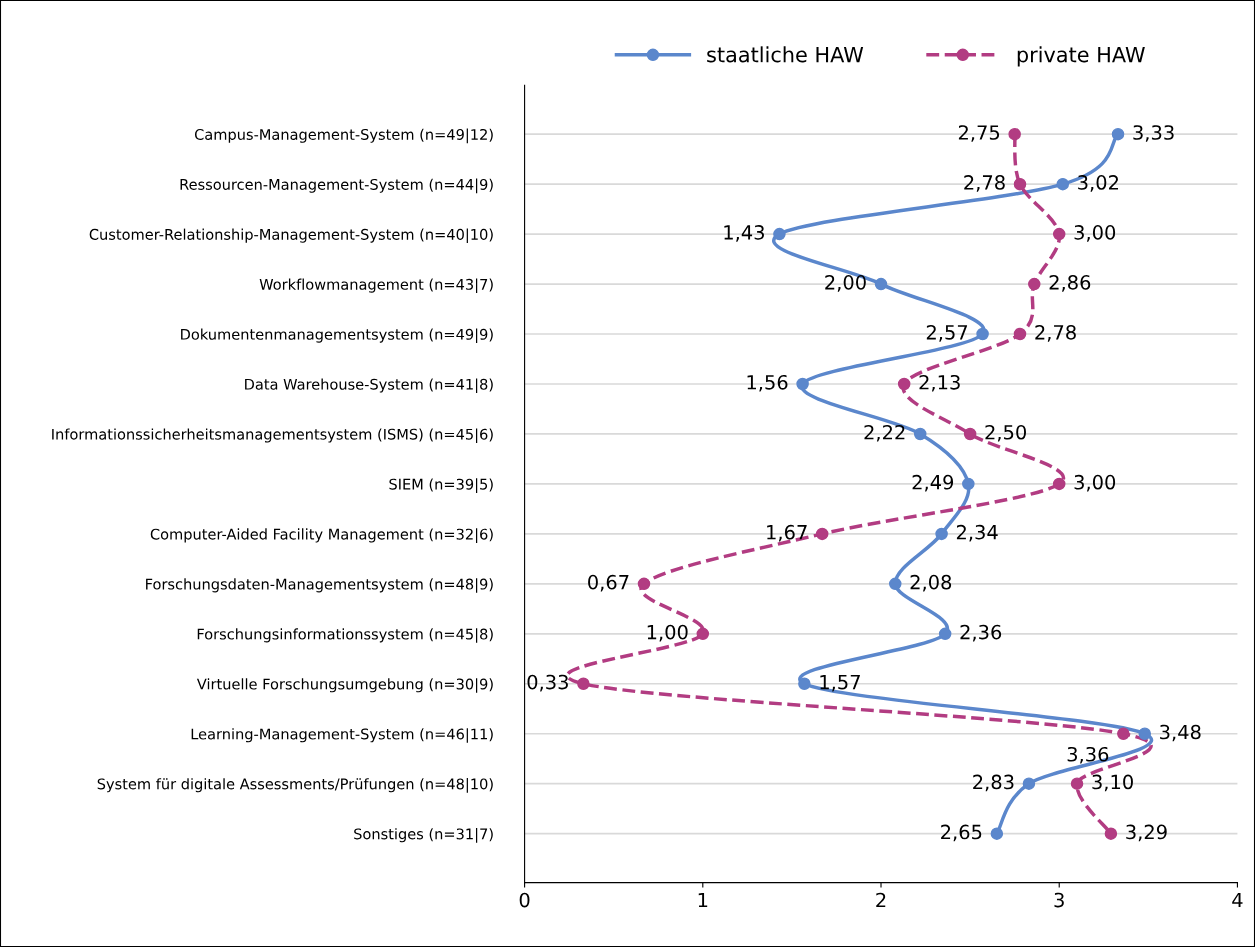 The height and width of the screenshot is (947, 1255). I want to click on legend-label: private HAW, so click(1081, 56).